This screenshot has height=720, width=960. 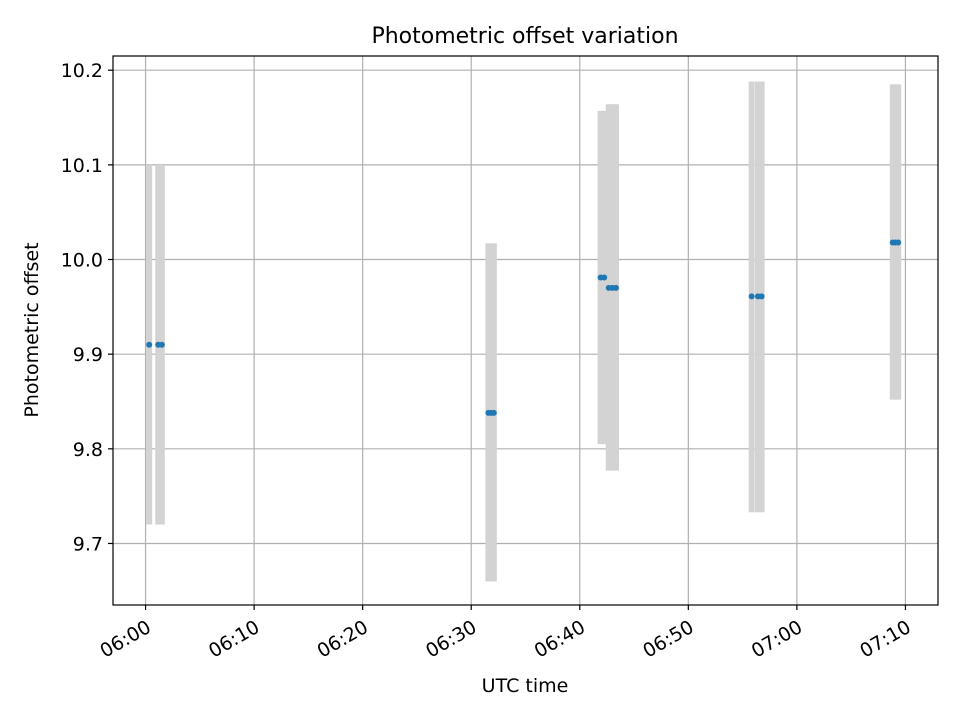 What do you see at coordinates (82, 166) in the screenshot?
I see `y-tick-label: 10.1` at bounding box center [82, 166].